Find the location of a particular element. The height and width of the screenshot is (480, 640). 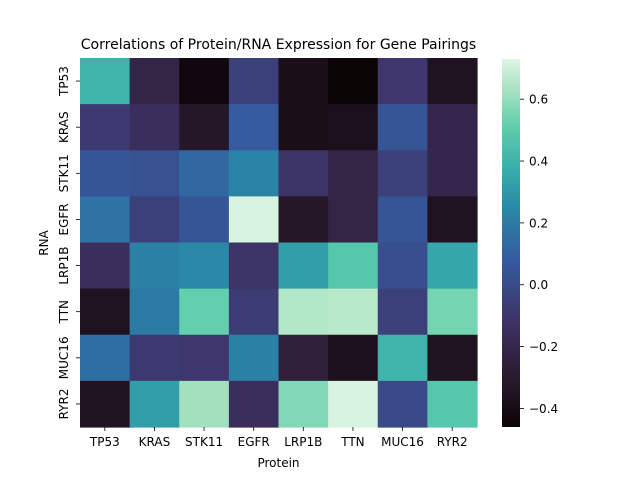

heatmap-cell-kras-tp53 is located at coordinates (105, 127).